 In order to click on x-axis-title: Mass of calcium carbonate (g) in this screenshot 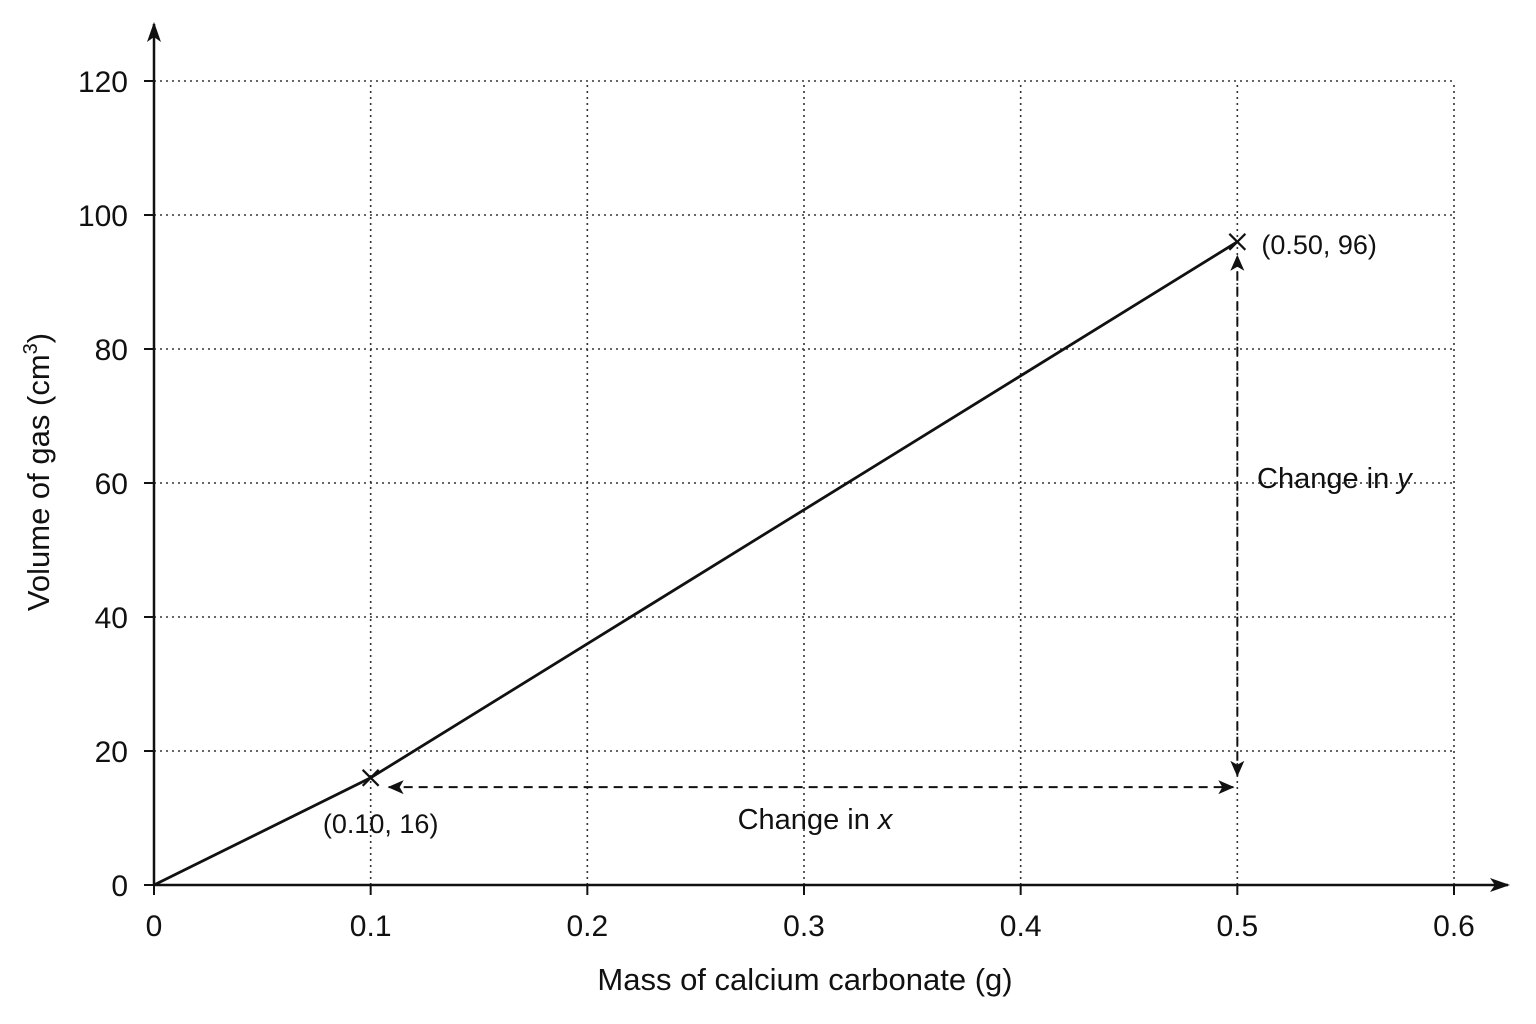, I will do `click(804, 979)`.